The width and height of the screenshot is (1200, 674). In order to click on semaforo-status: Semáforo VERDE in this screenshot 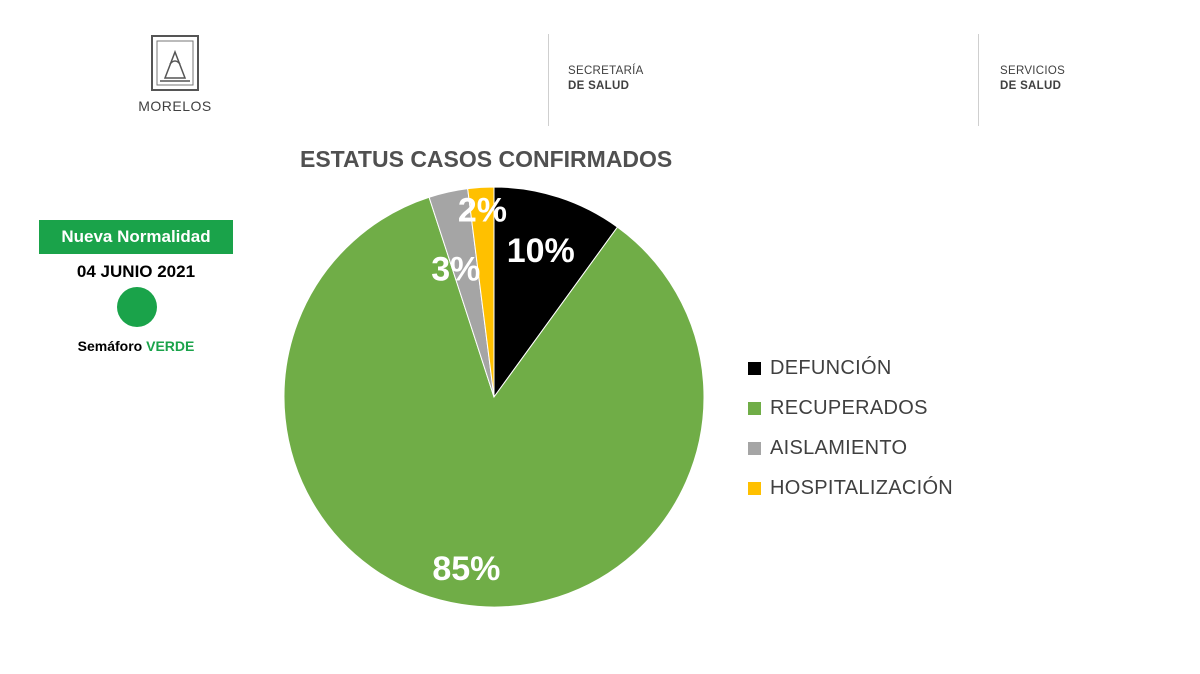, I will do `click(136, 346)`.